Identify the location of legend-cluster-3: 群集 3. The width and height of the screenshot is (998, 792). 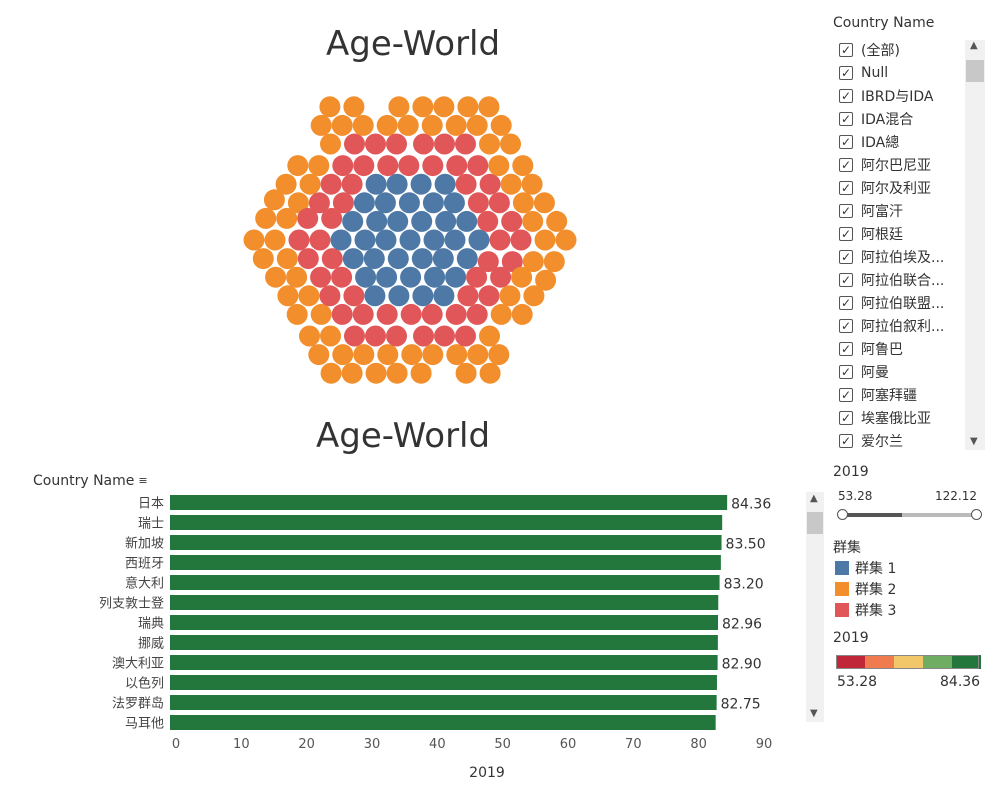
(865, 610).